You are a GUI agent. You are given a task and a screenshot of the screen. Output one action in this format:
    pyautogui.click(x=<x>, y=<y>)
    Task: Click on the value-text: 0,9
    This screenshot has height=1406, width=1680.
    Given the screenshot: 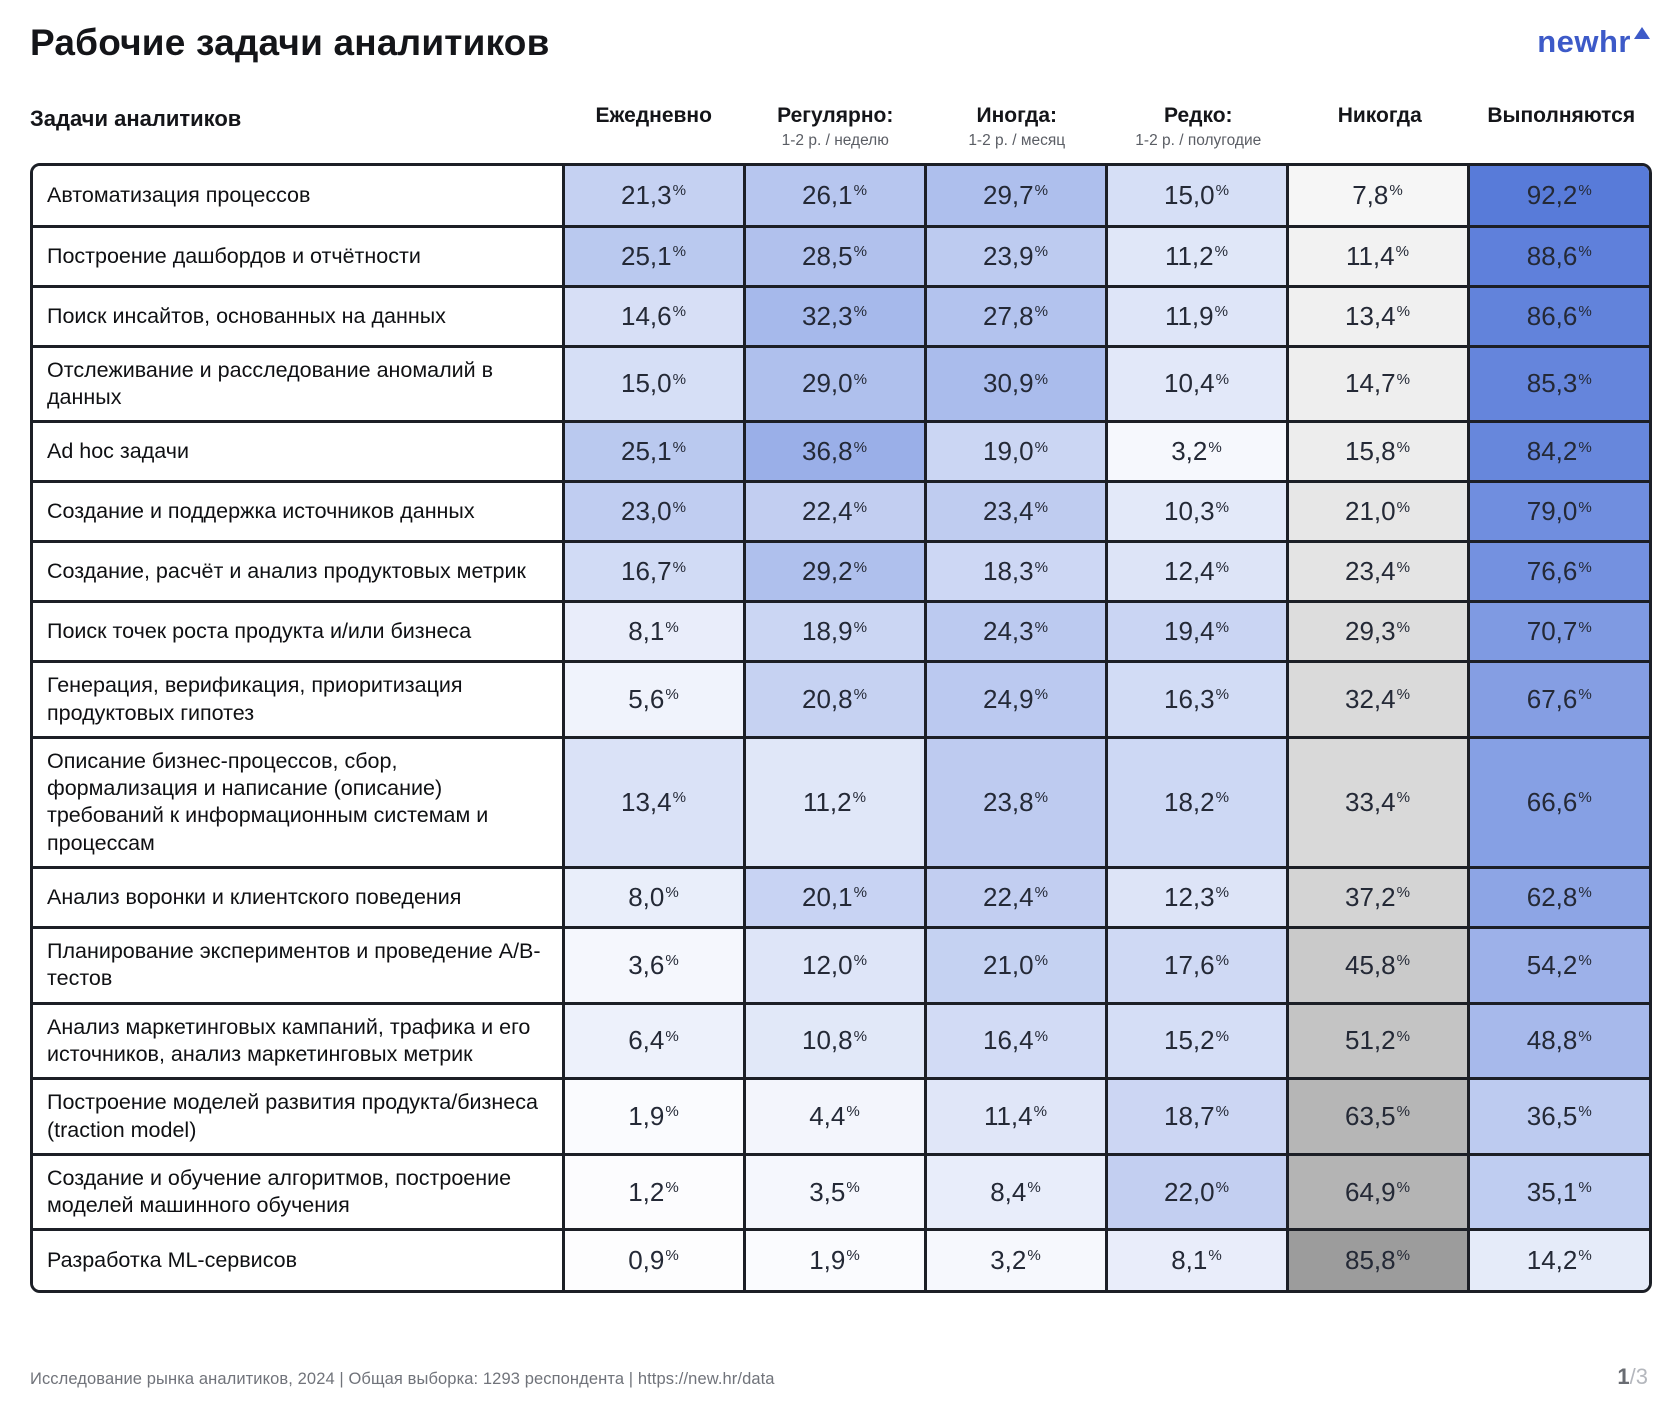 What is the action you would take?
    pyautogui.click(x=646, y=1260)
    